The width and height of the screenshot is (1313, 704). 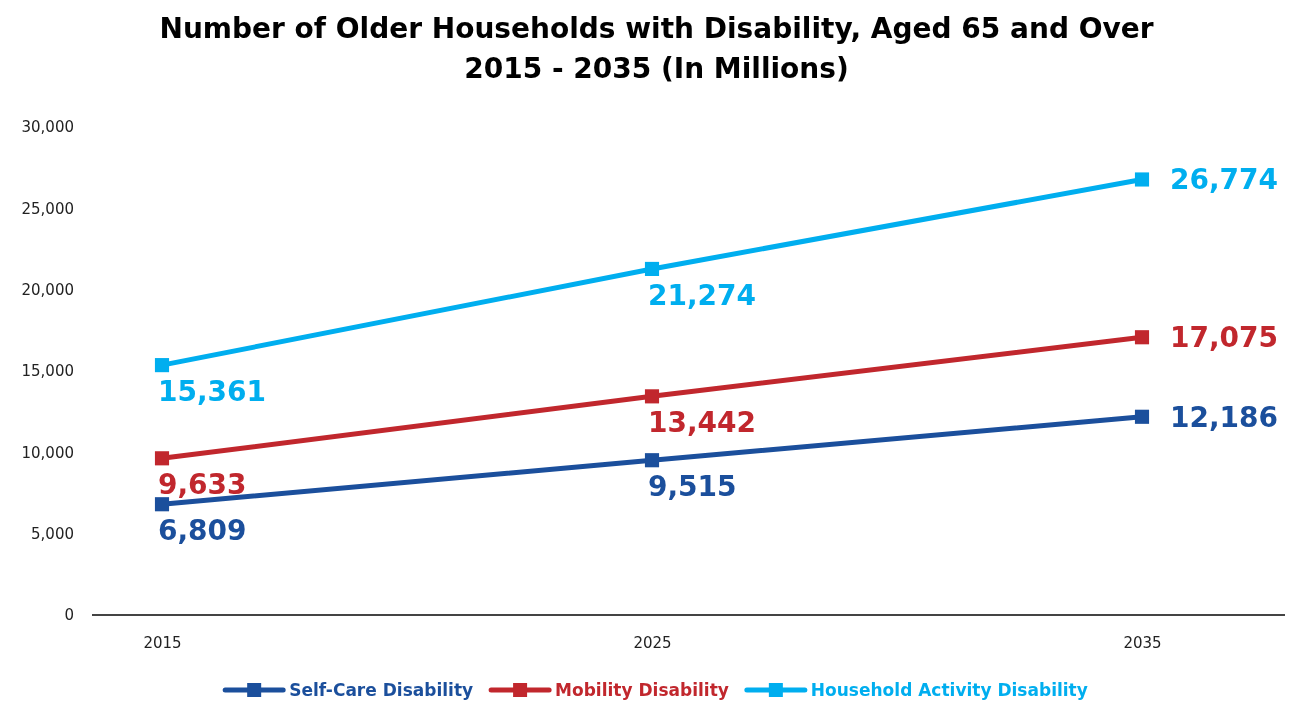 I want to click on y-tick-label: 0, so click(x=69, y=615).